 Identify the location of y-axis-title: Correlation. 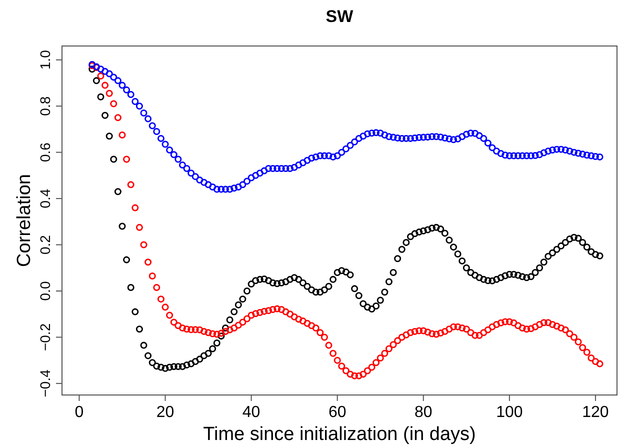
(24, 220).